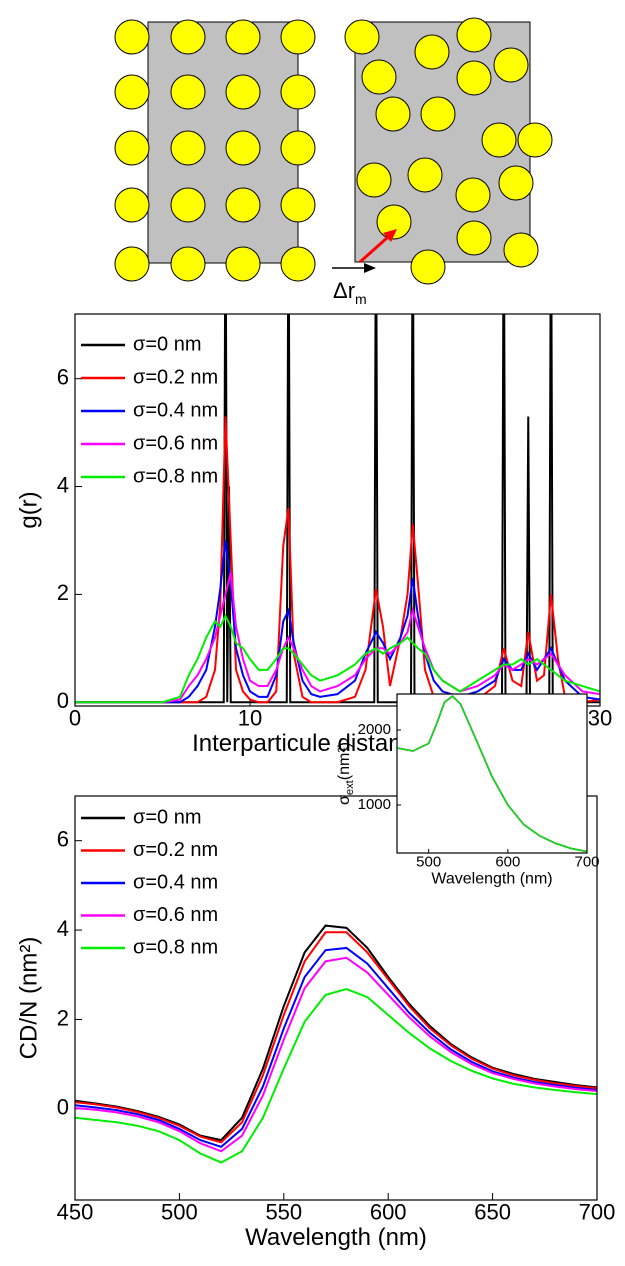  What do you see at coordinates (374, 804) in the screenshot?
I see `y-tick-label: 1000` at bounding box center [374, 804].